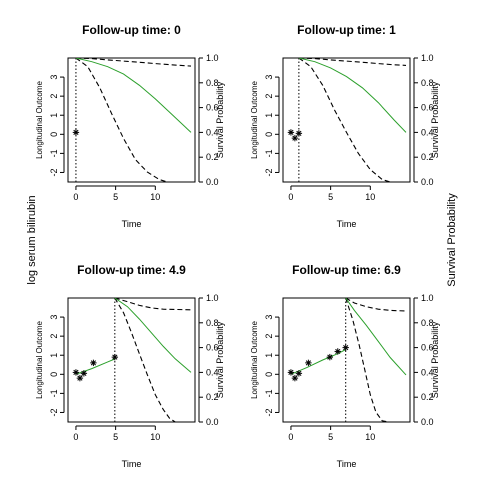 This screenshot has height=480, width=480. What do you see at coordinates (346, 270) in the screenshot?
I see `panel-title: Follow-up time: 6.9` at bounding box center [346, 270].